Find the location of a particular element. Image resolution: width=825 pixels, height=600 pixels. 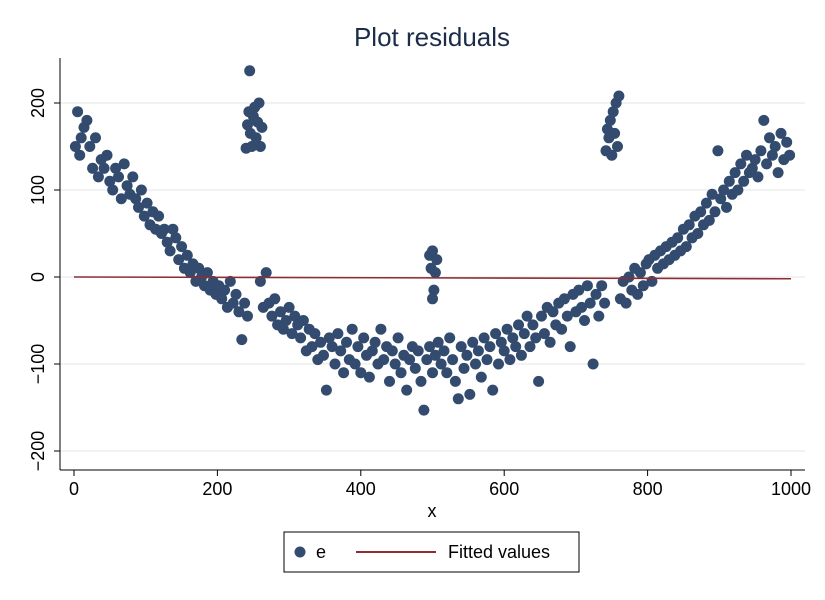

chart-title: Plot residuals is located at coordinates (432, 37).